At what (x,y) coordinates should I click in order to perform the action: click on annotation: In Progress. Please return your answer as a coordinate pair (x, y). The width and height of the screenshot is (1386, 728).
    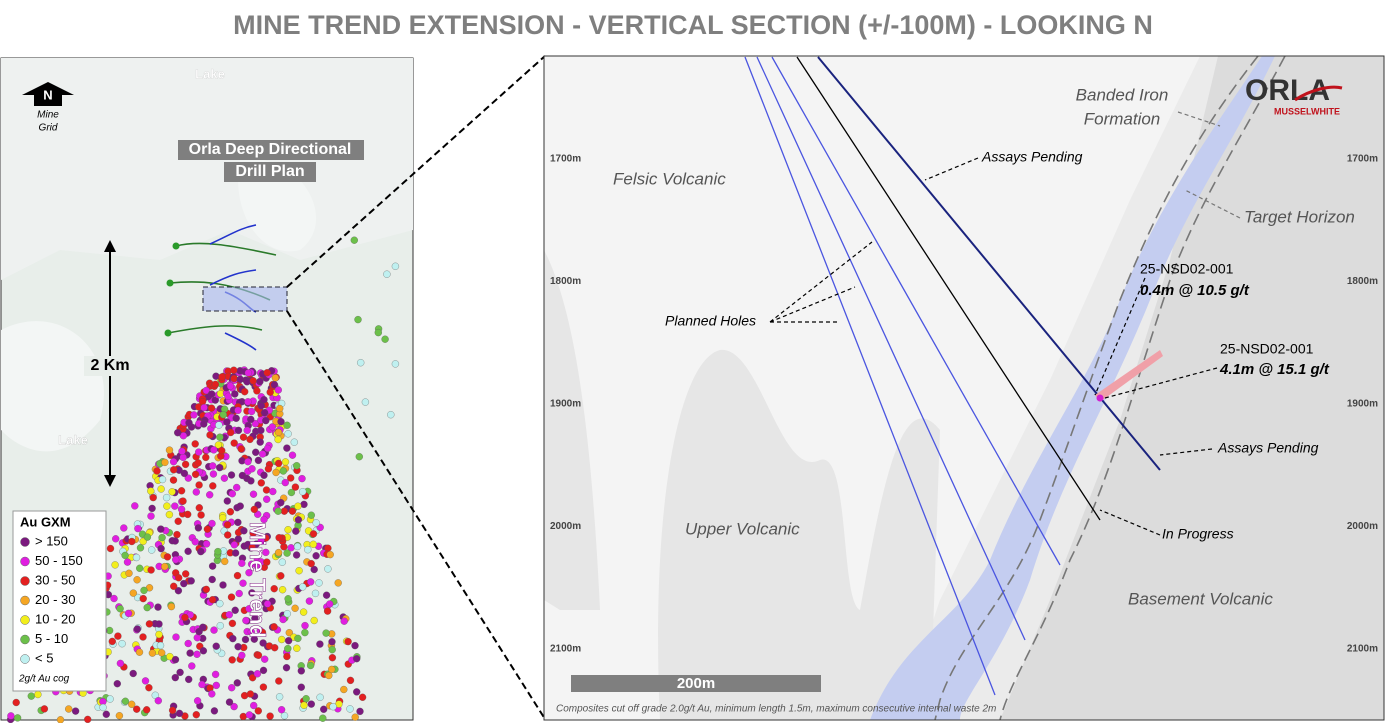
    Looking at the image, I should click on (1198, 534).